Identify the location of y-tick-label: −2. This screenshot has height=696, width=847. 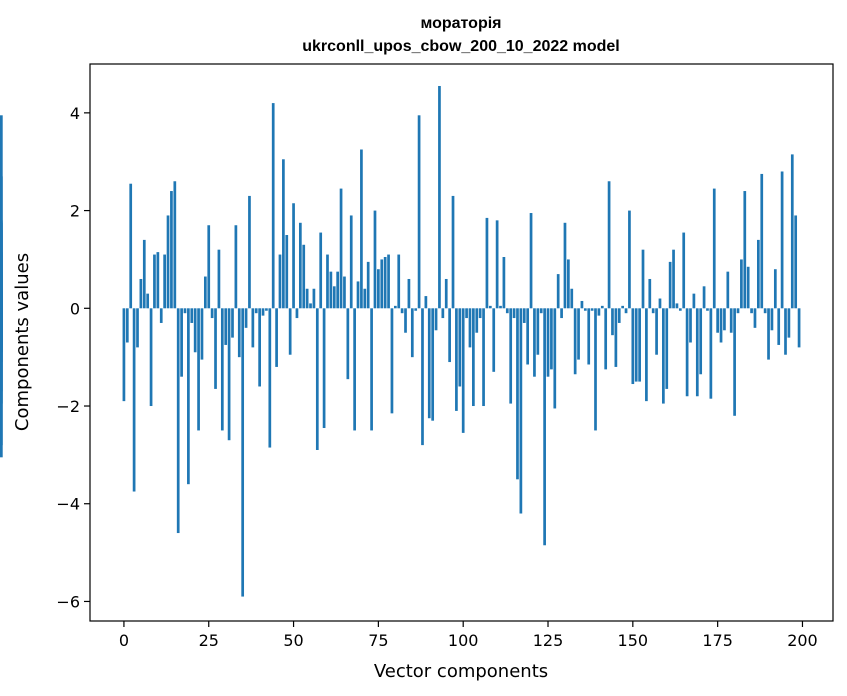
(68, 406).